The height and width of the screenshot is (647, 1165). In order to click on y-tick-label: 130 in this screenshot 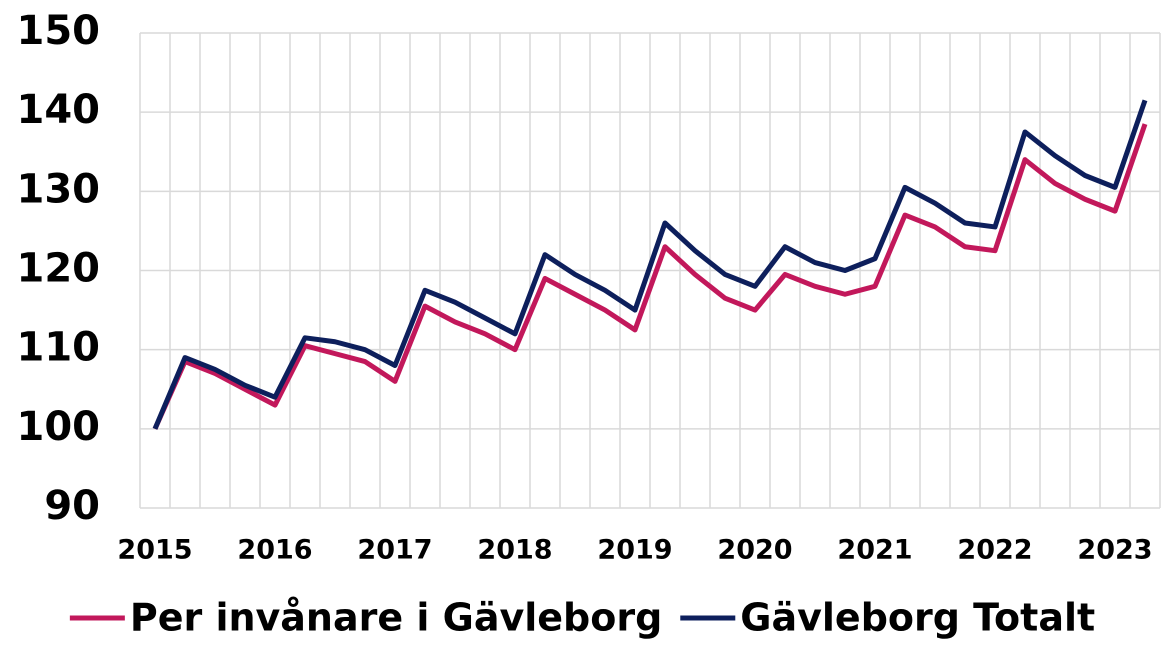, I will do `click(59, 189)`.